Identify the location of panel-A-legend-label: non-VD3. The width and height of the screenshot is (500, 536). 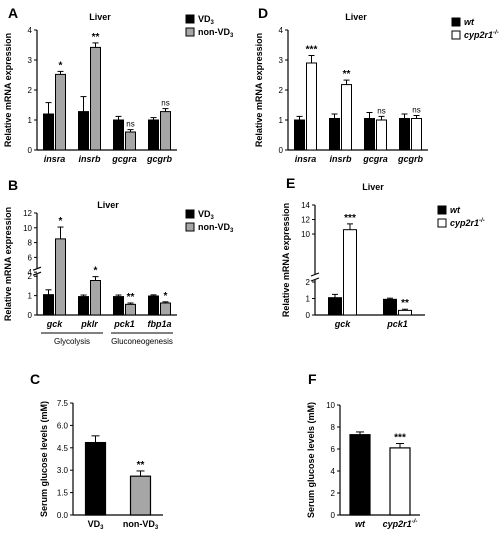
(216, 33).